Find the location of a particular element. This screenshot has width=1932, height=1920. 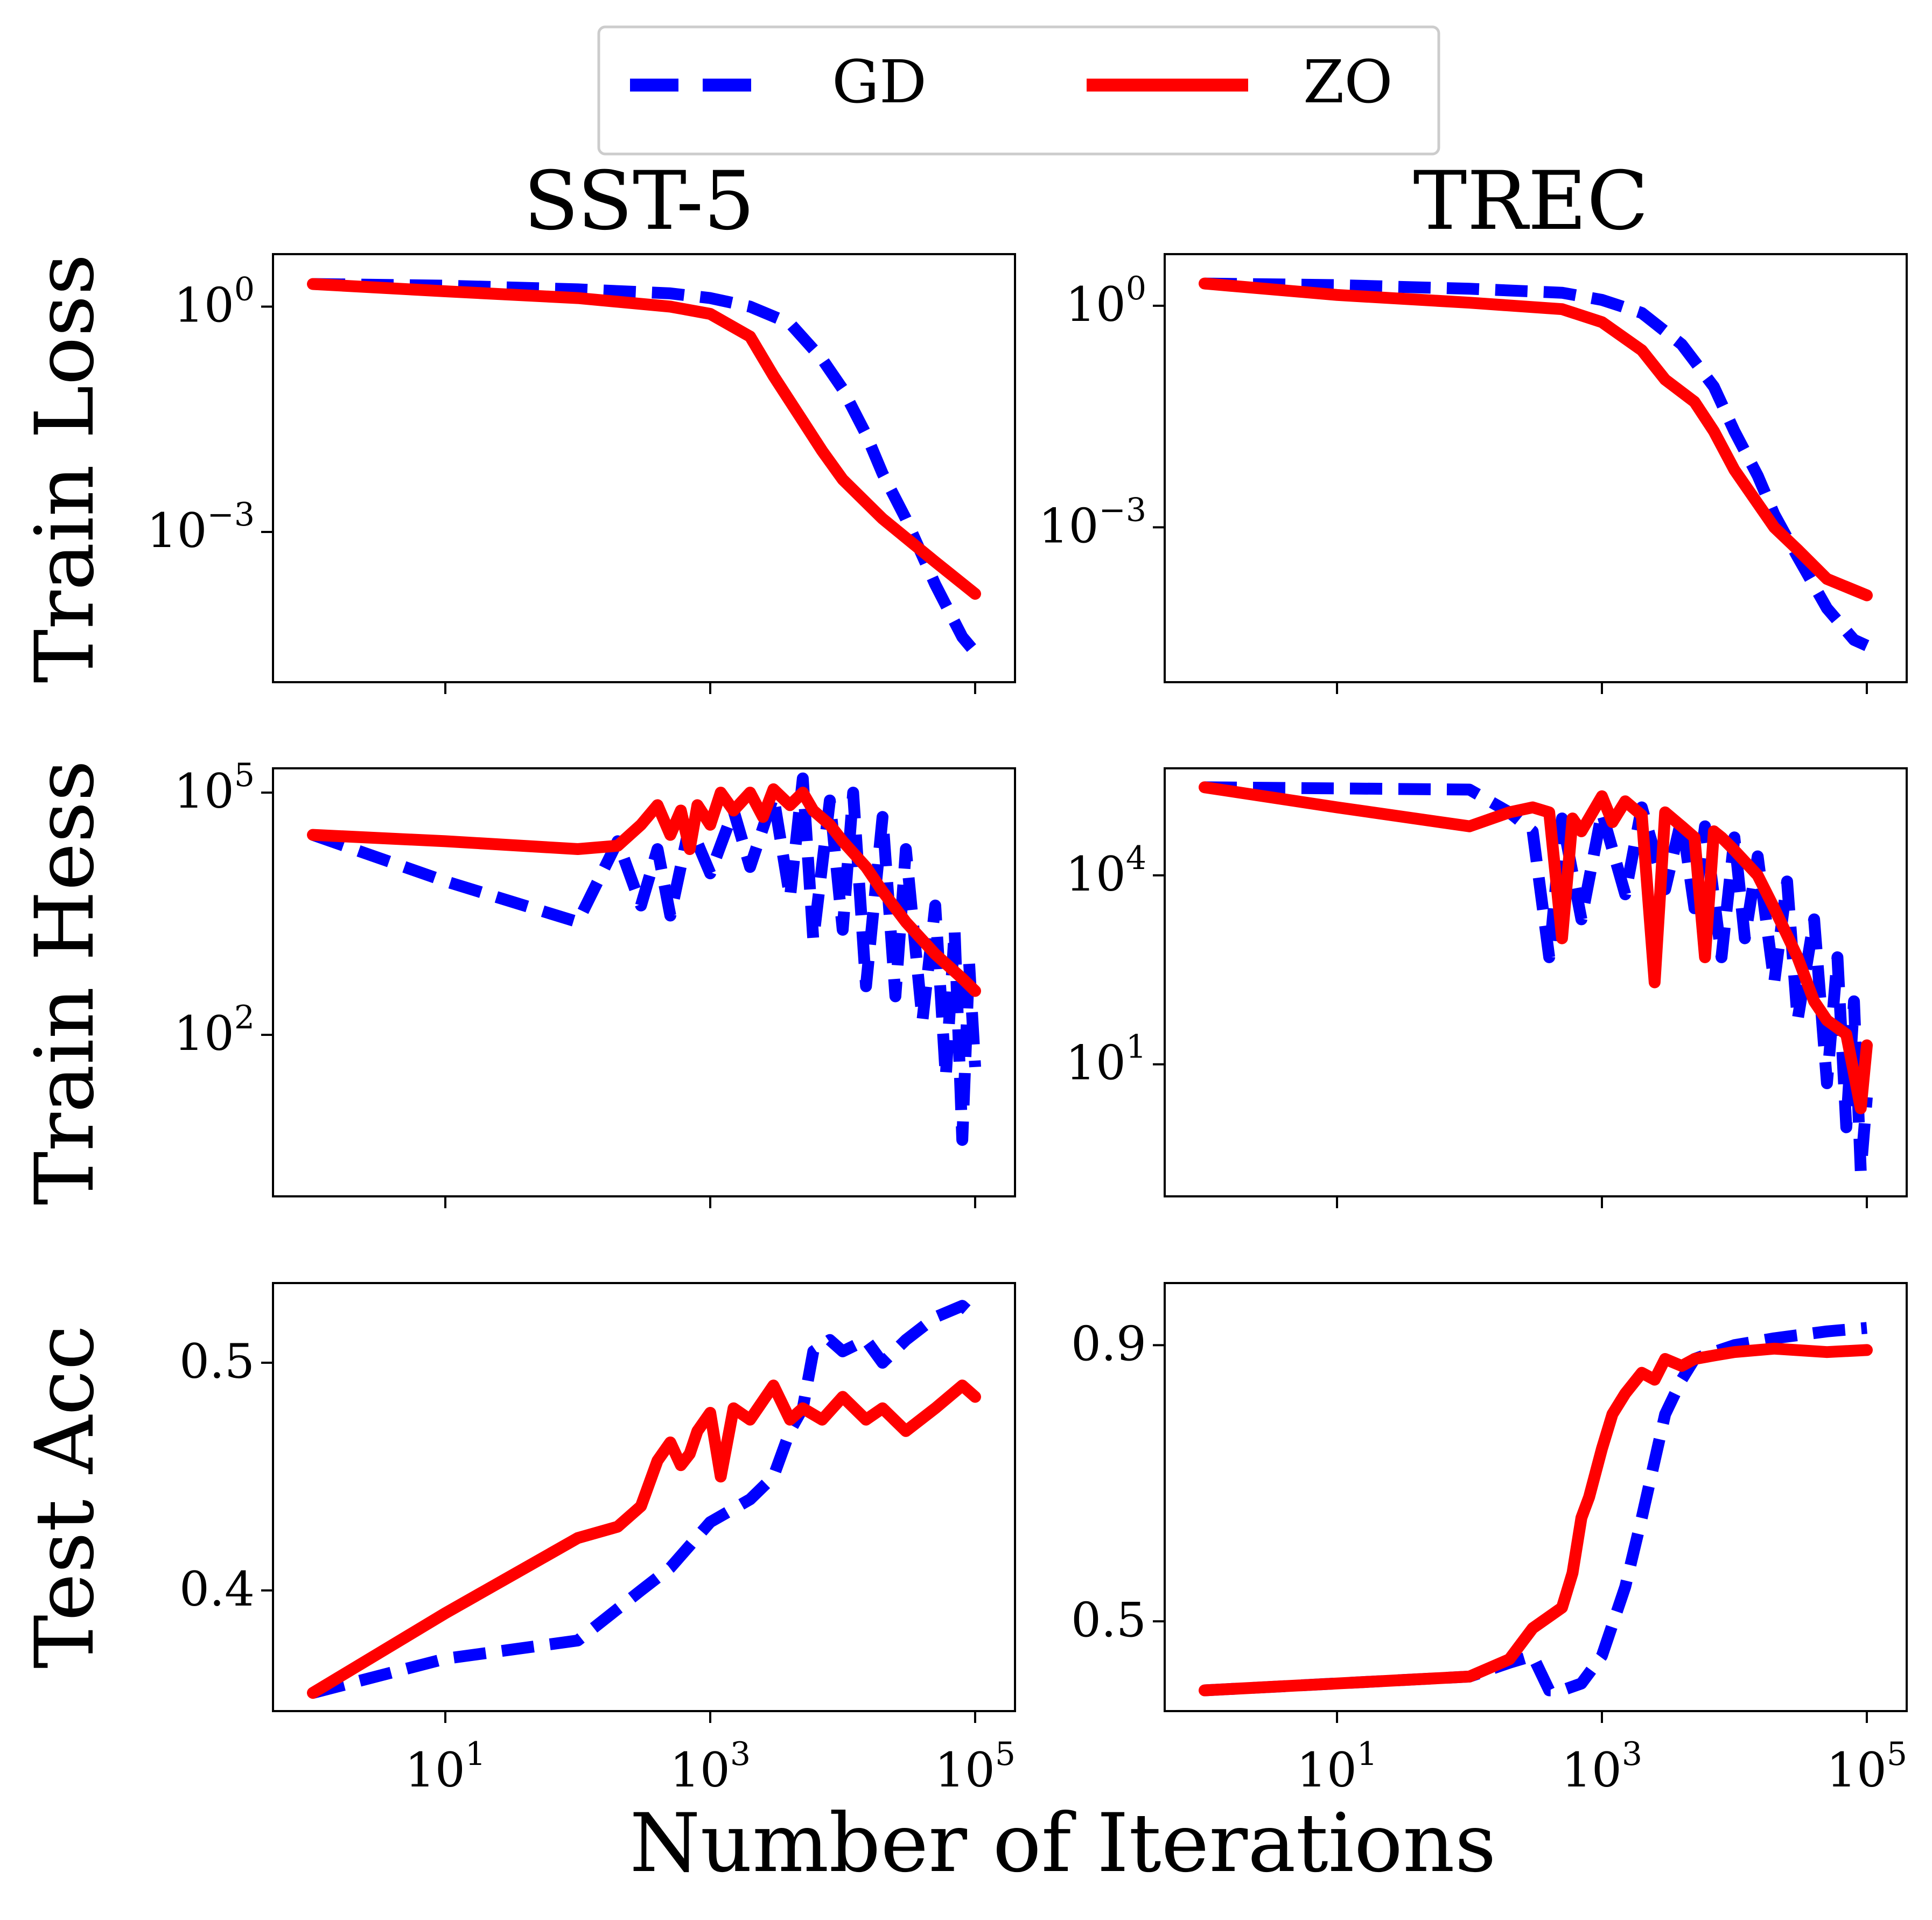

legend-gd-label: GD is located at coordinates (879, 81).